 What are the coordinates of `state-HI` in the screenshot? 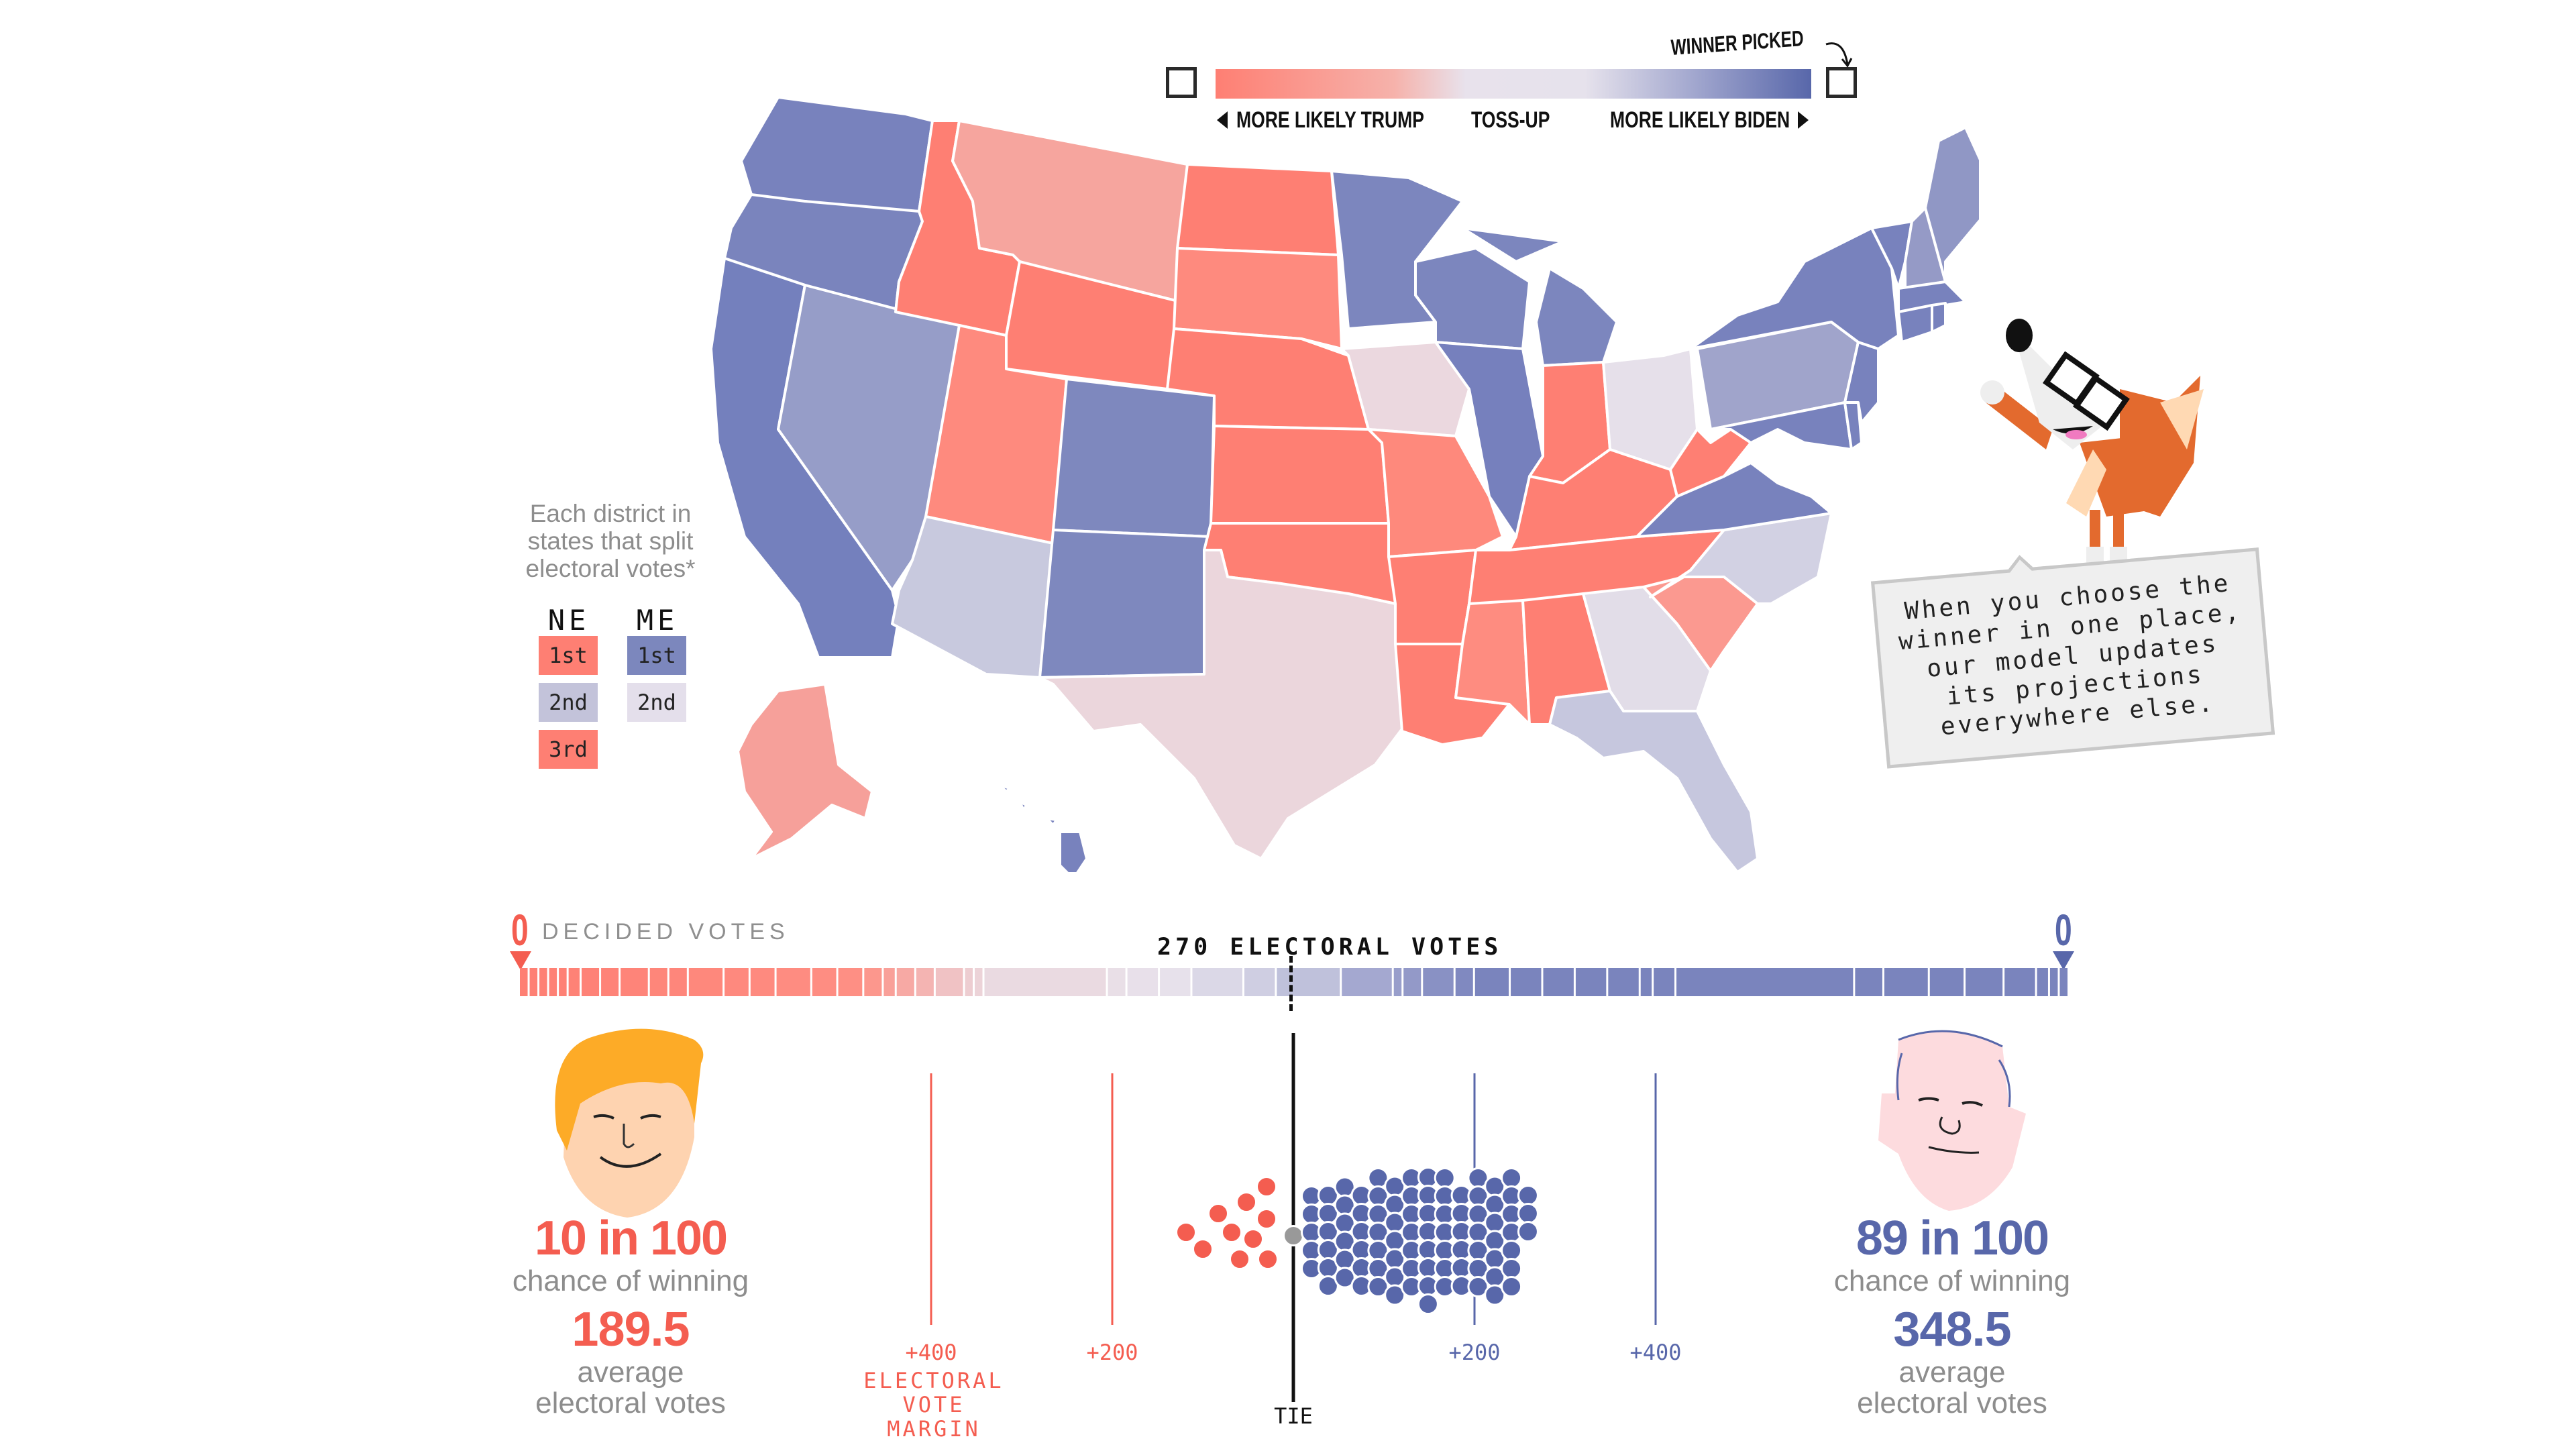 It's located at (1043, 828).